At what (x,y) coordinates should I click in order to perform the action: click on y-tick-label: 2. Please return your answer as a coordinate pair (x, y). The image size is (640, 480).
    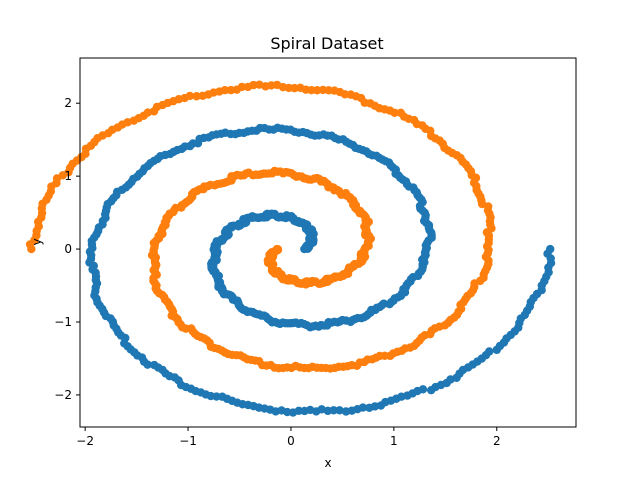
    Looking at the image, I should click on (68, 103).